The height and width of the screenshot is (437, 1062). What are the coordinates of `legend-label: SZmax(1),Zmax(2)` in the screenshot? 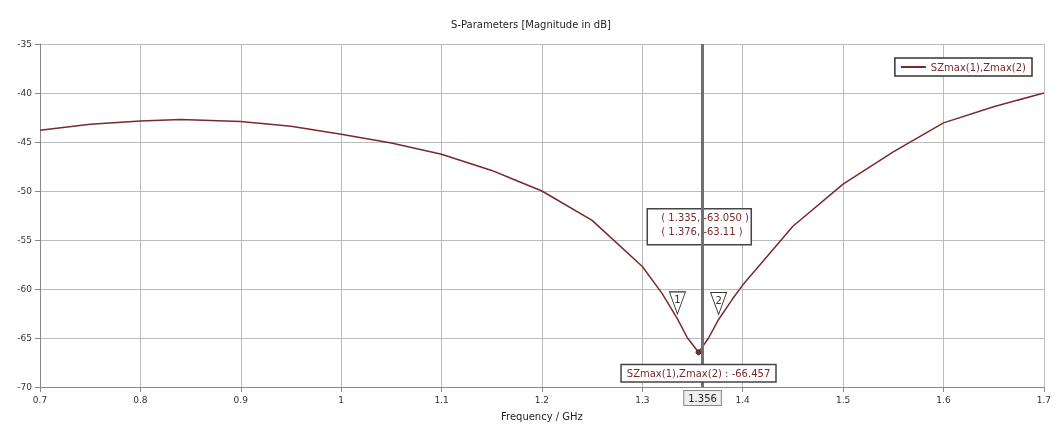 It's located at (978, 67).